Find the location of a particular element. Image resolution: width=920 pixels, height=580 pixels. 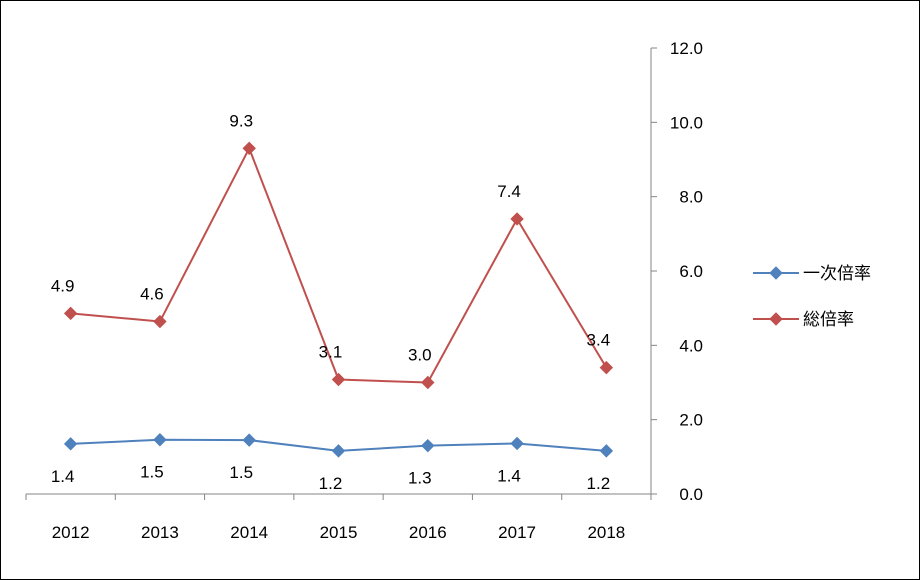

series-1-data-label: 7.4 is located at coordinates (509, 191).